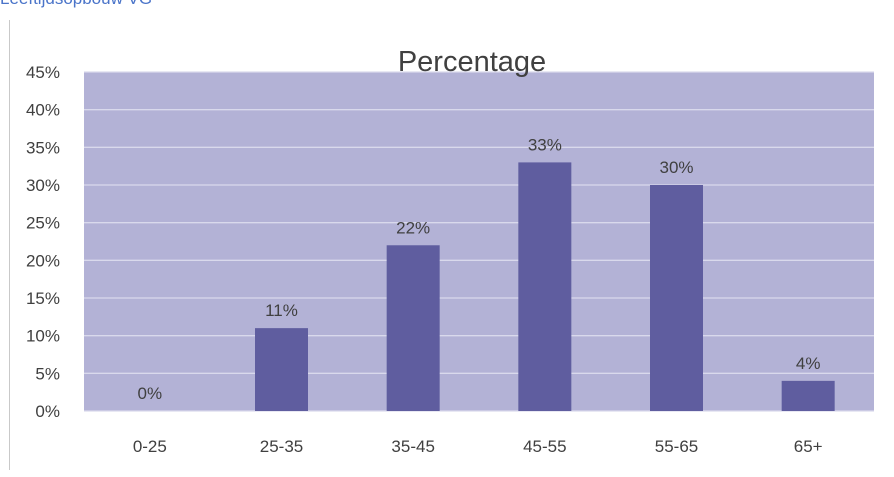 Image resolution: width=894 pixels, height=477 pixels. I want to click on x-tick-label: 45-55, so click(544, 446).